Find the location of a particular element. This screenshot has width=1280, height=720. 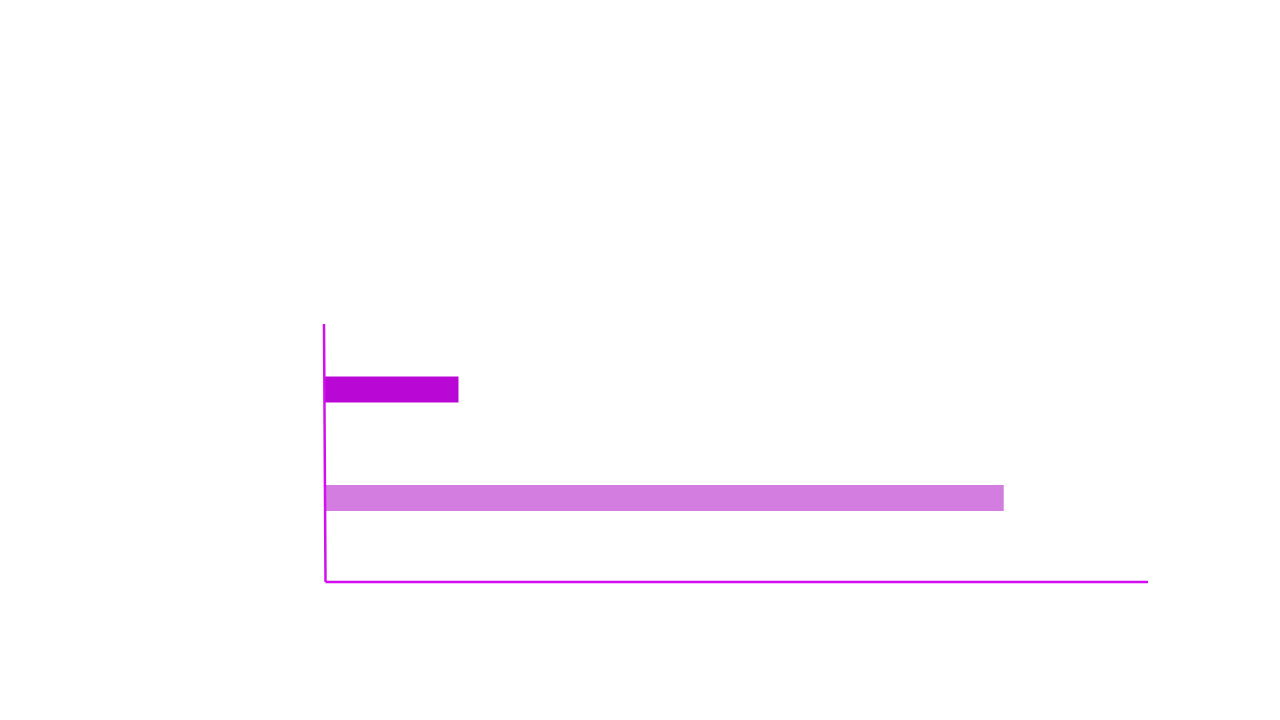

bars-group is located at coordinates (664, 443).